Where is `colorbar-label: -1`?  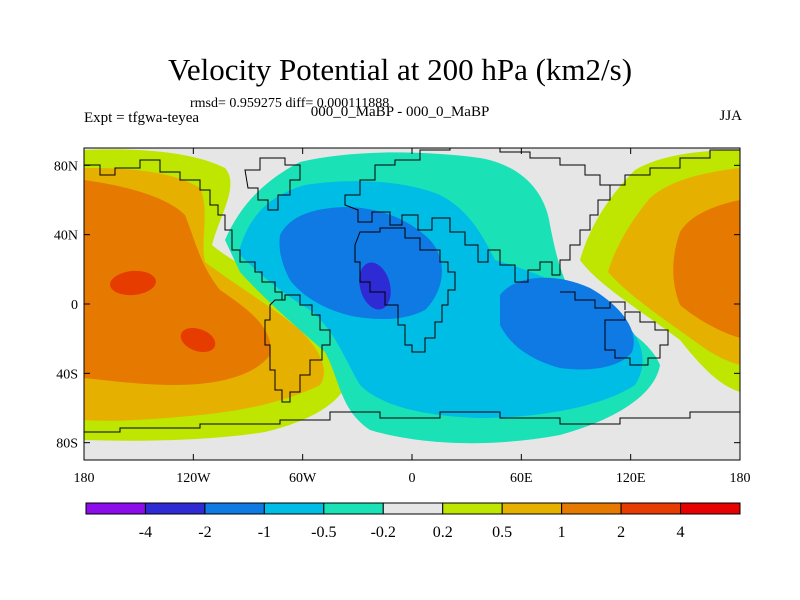 colorbar-label: -1 is located at coordinates (264, 532).